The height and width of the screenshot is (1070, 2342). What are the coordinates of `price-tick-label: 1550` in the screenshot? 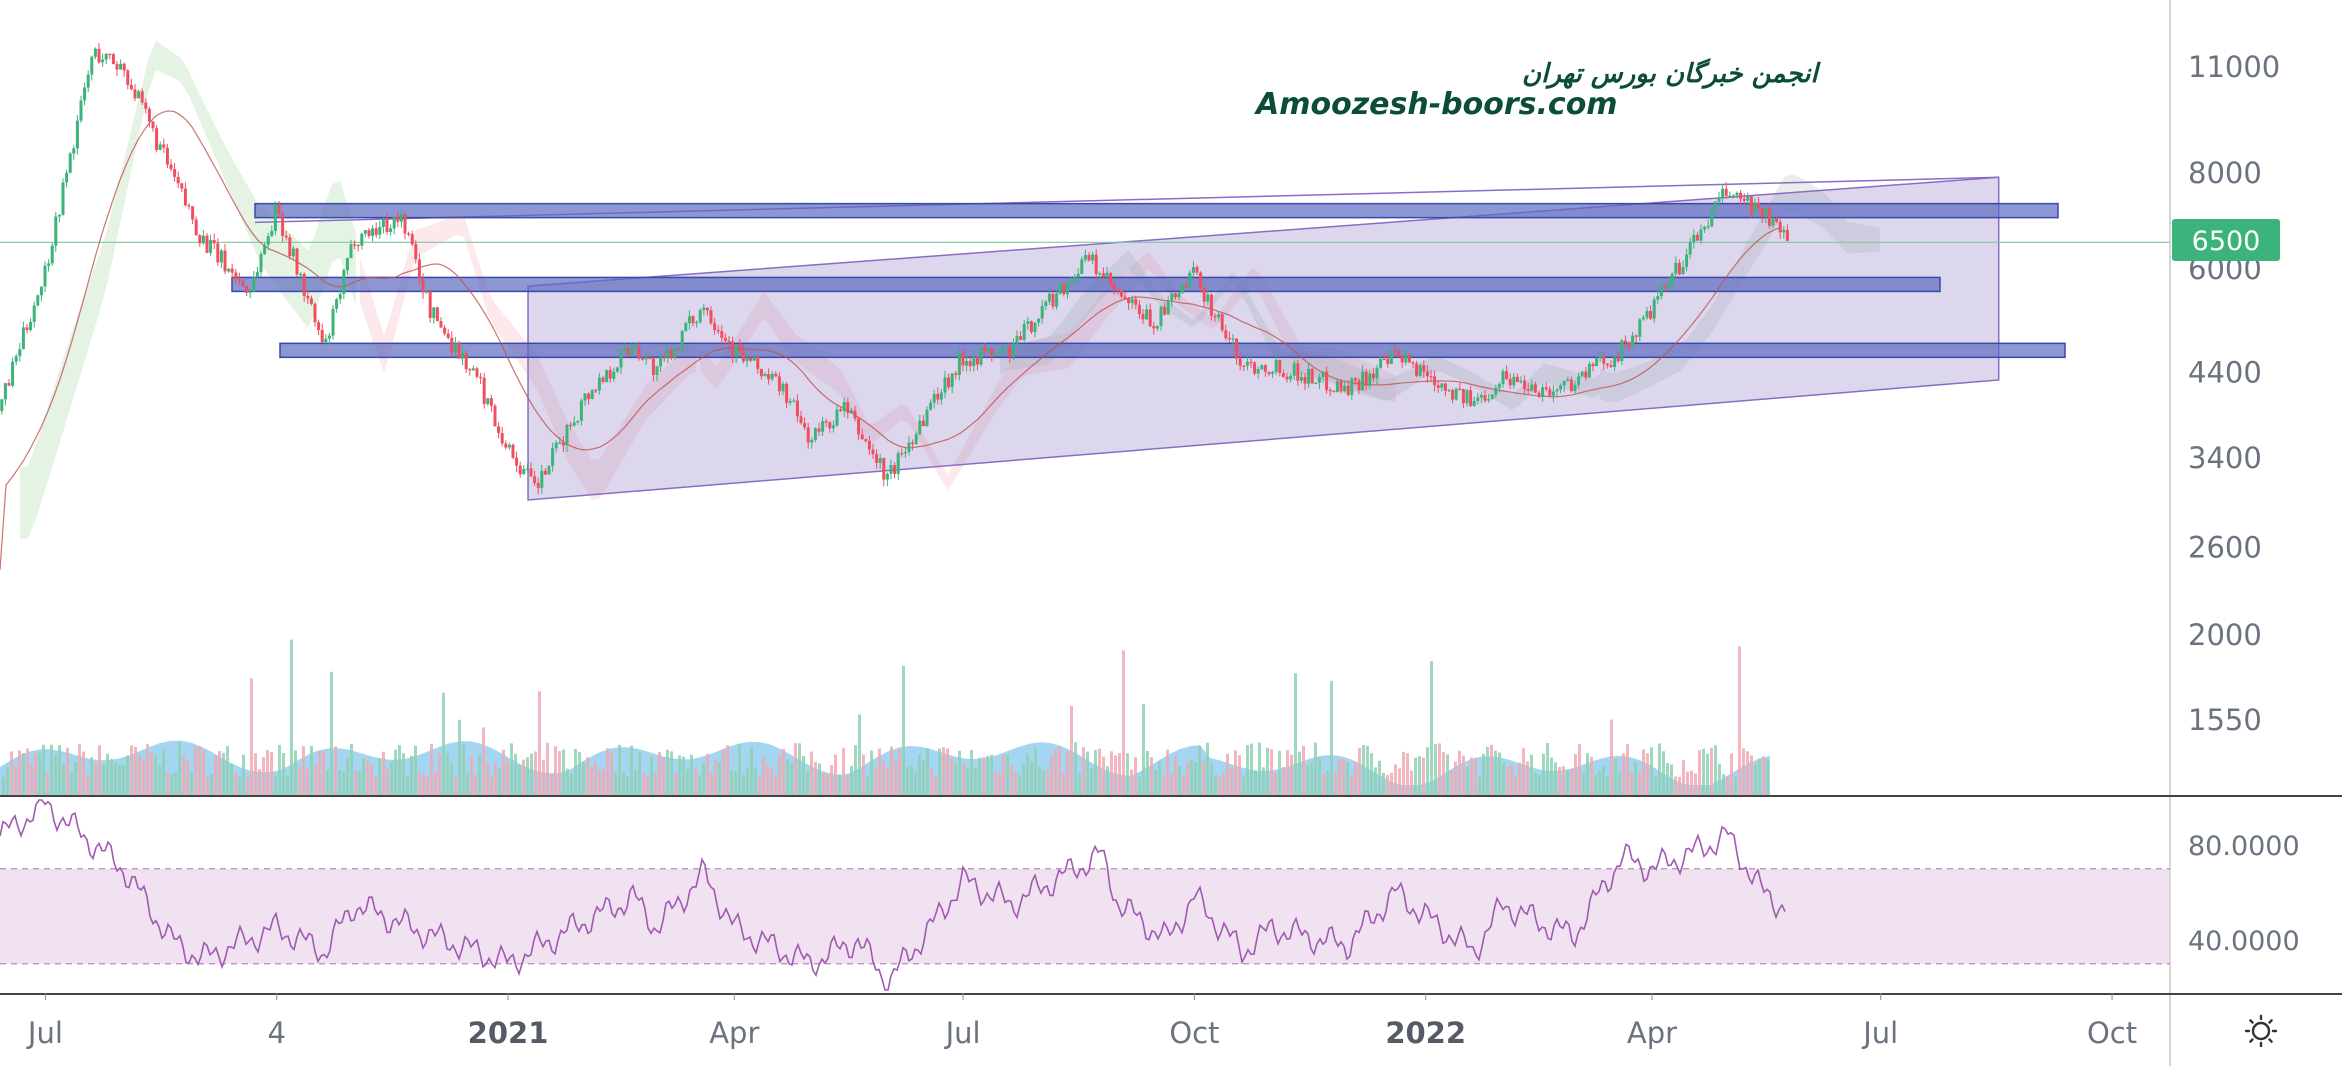 It's located at (2225, 720).